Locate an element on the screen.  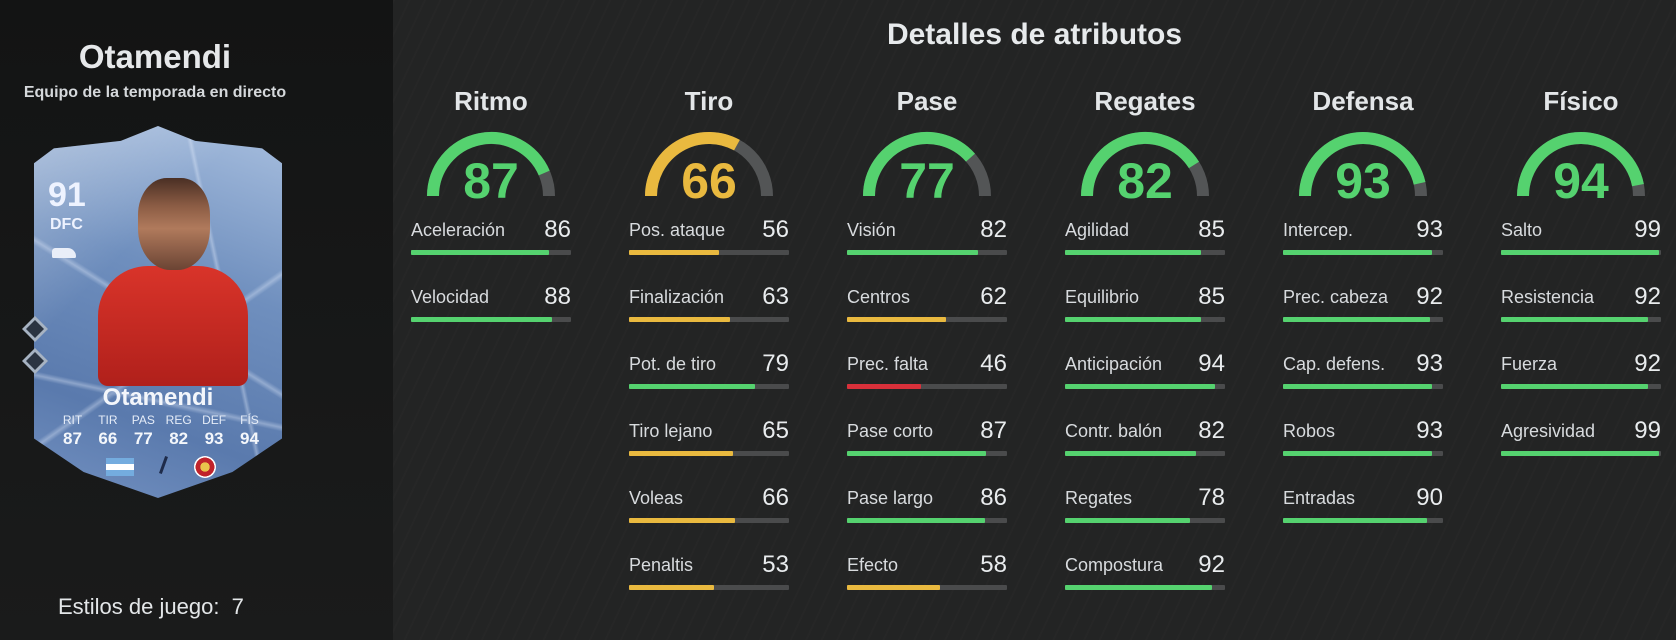
card-stat-value: 82 is located at coordinates (179, 438).